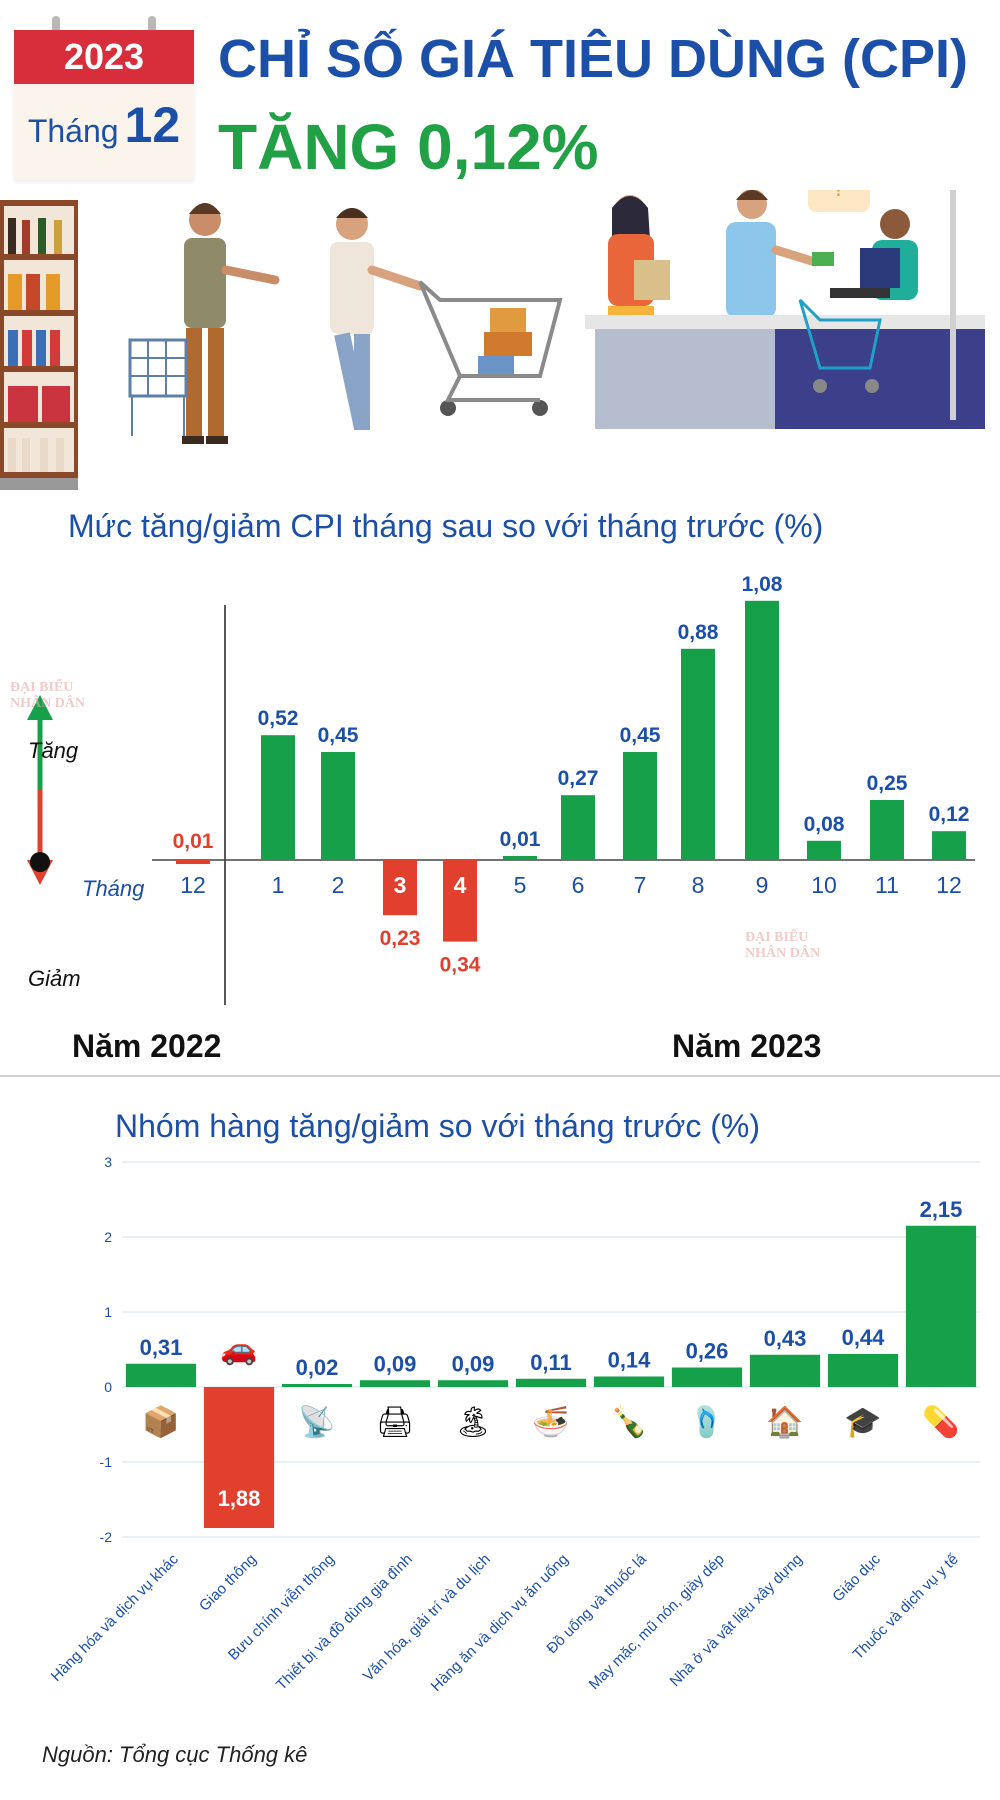  I want to click on gift-box-icon: 📦, so click(160, 1422).